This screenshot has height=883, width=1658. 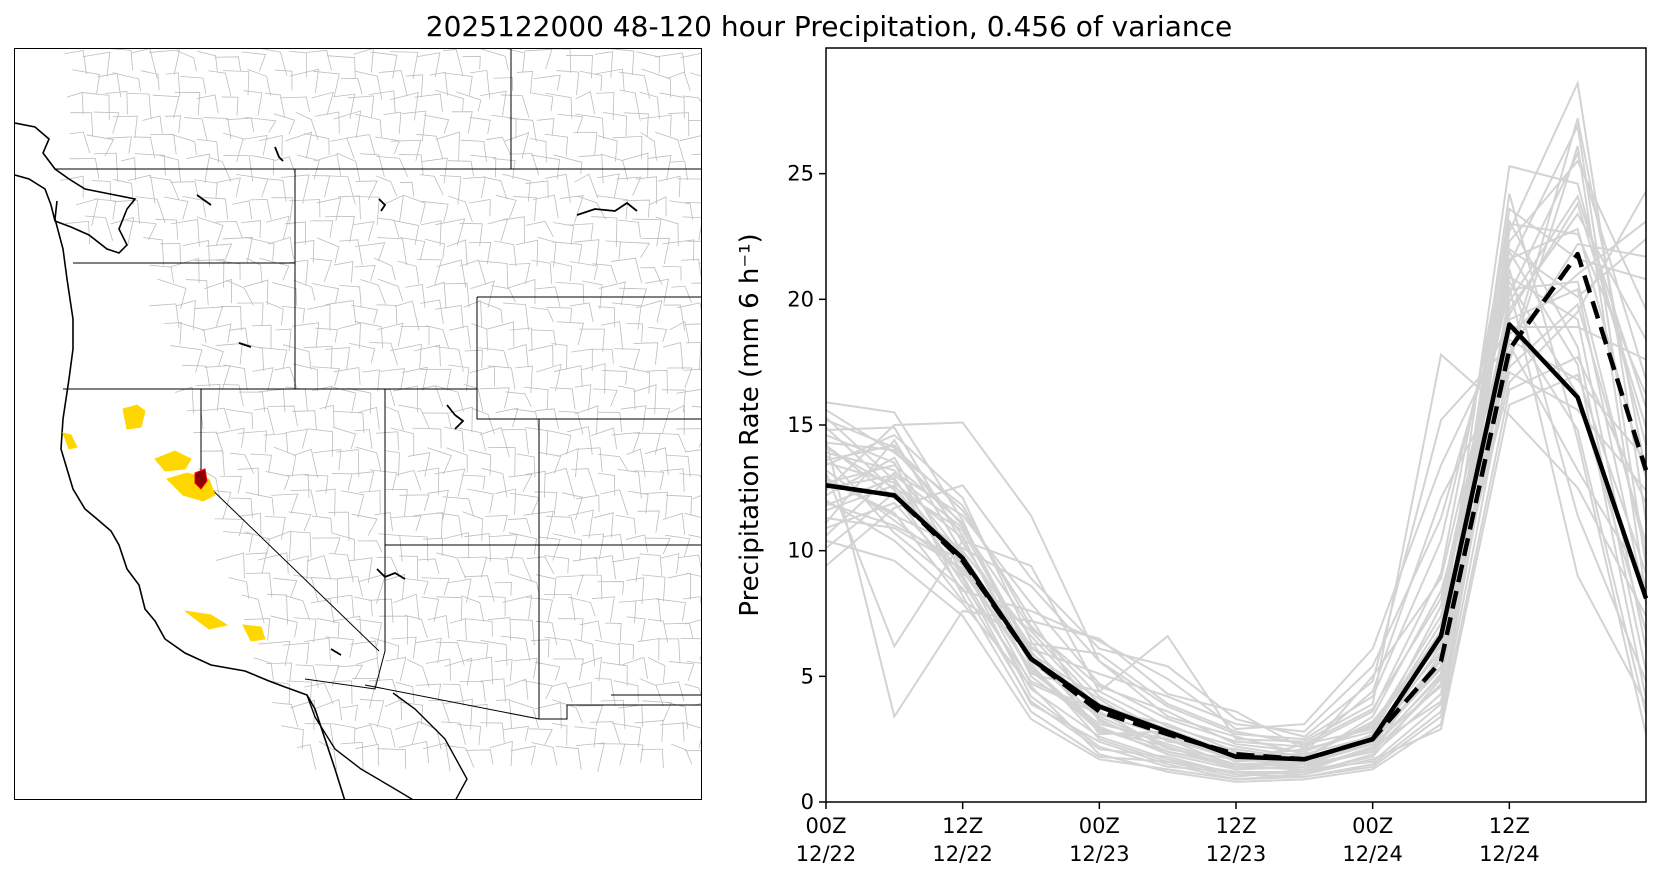 What do you see at coordinates (806, 488) in the screenshot?
I see `y-axis-ticks: 0 5 10 15 20 25` at bounding box center [806, 488].